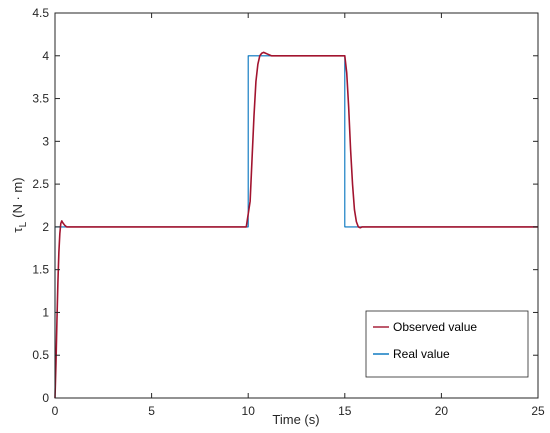 The image size is (550, 433). Describe the element at coordinates (435, 327) in the screenshot. I see `legend-label-observed: Observed value` at that location.